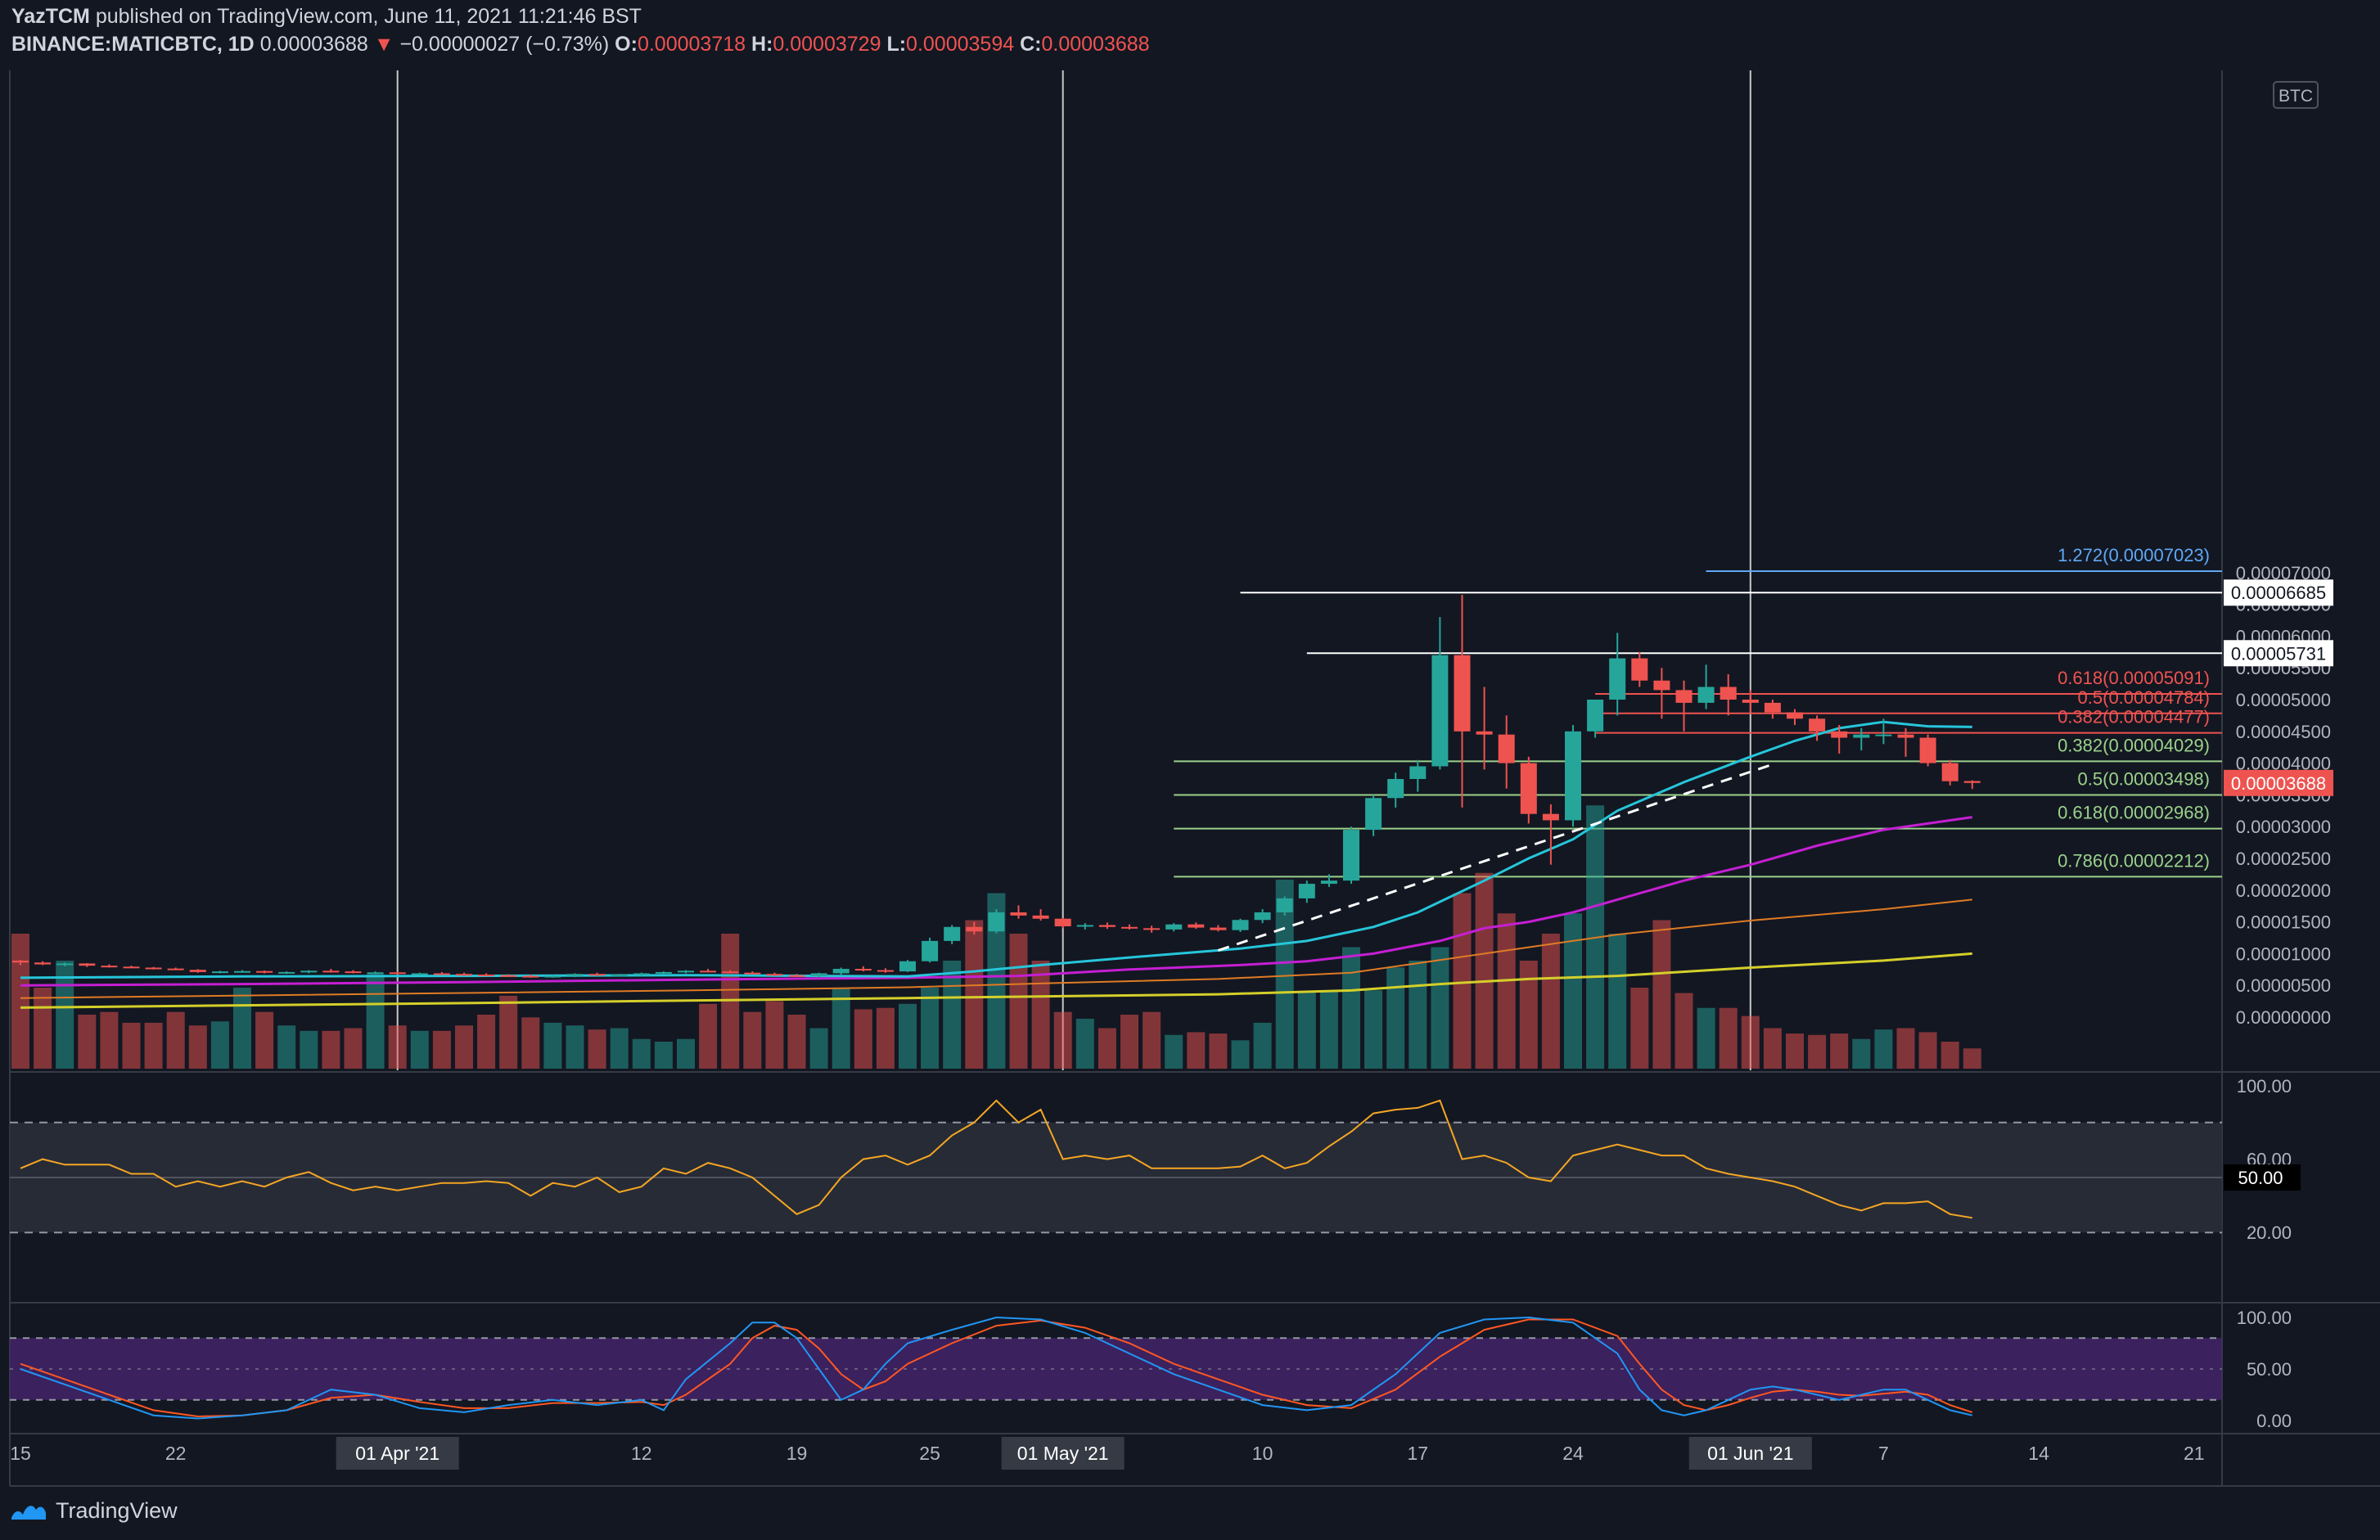 The image size is (2380, 1540). What do you see at coordinates (2283, 922) in the screenshot?
I see `price-tick-label: 0.00001500` at bounding box center [2283, 922].